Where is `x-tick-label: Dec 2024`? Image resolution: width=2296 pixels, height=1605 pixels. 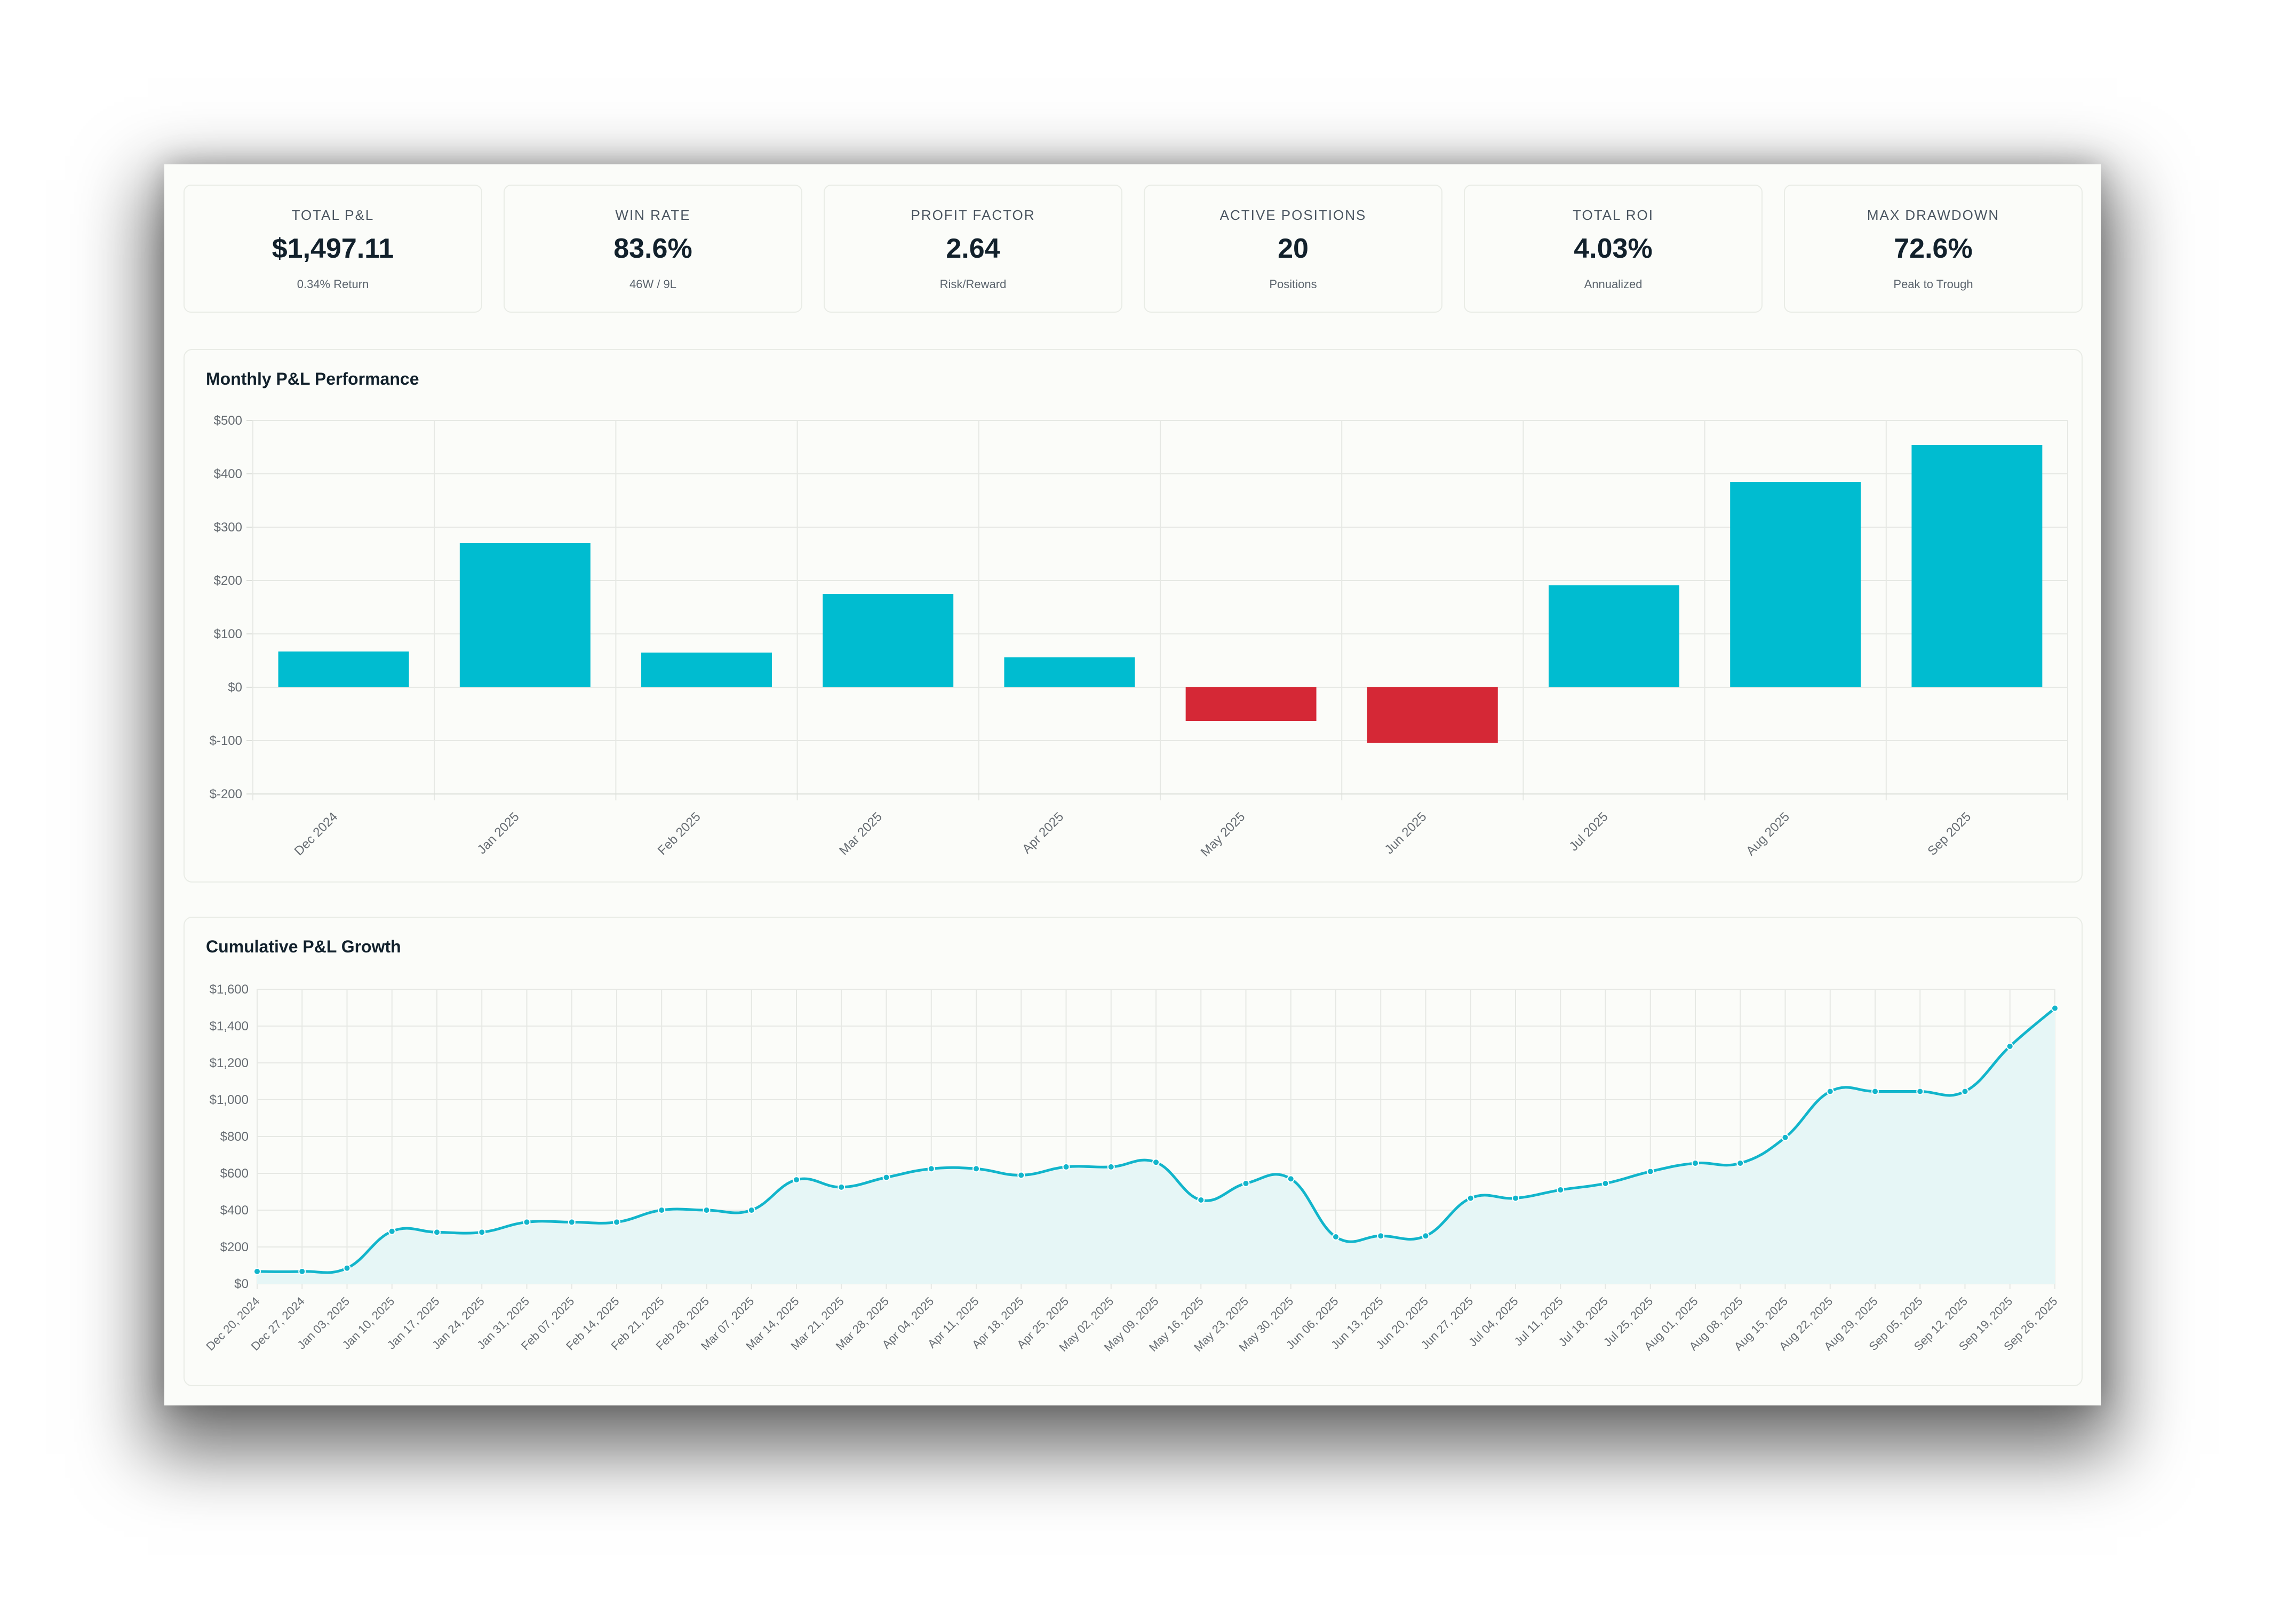
x-tick-label: Dec 2024 is located at coordinates (316, 834).